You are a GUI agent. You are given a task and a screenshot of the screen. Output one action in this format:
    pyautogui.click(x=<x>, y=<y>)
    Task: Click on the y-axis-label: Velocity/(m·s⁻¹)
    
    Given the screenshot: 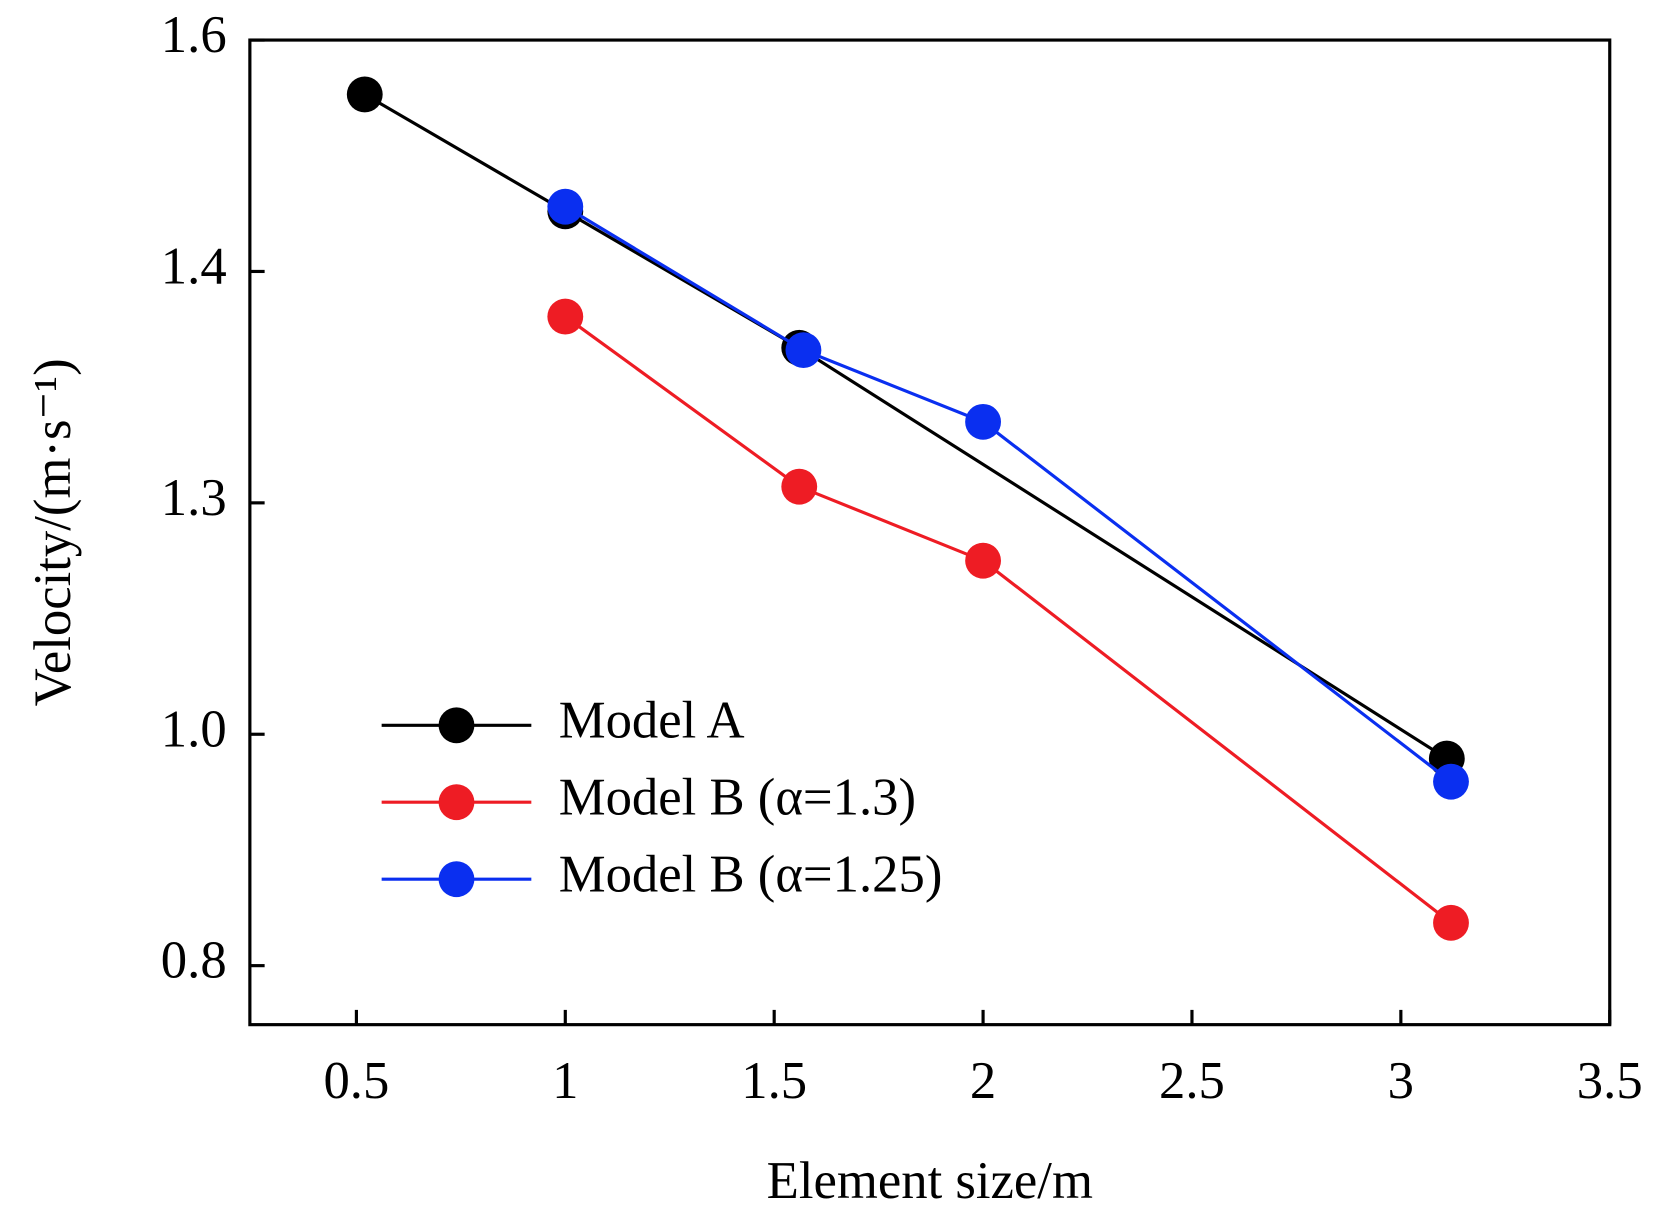 What is the action you would take?
    pyautogui.click(x=53, y=532)
    